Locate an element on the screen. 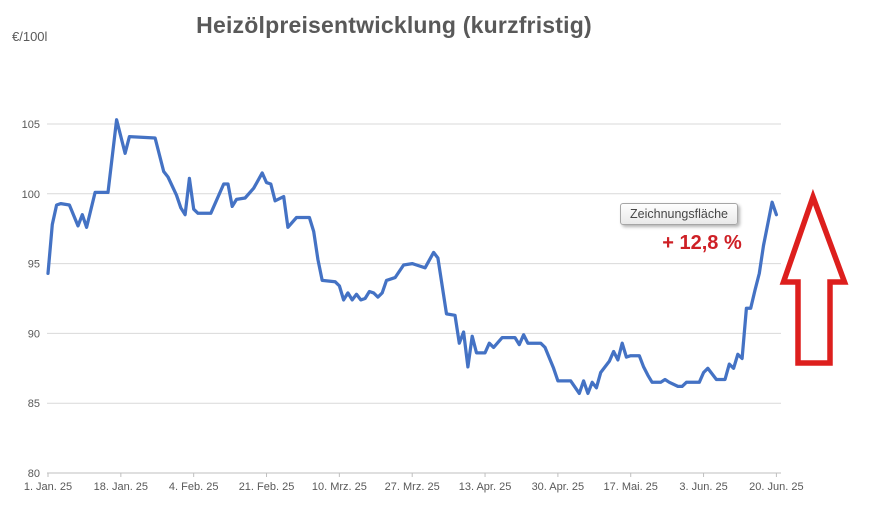 This screenshot has height=506, width=877. y-tick-label-100: 100 is located at coordinates (31, 195).